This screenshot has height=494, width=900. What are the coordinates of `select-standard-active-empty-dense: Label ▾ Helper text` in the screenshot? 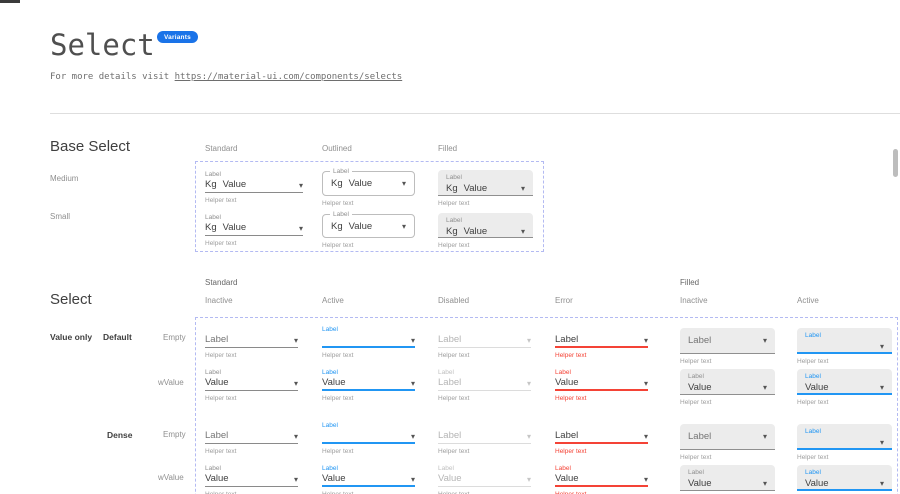 It's located at (368, 438).